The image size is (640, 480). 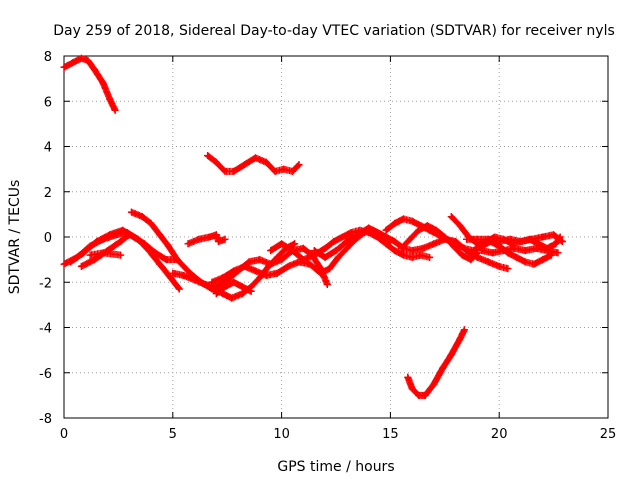 I want to click on y-tick-label: 0, so click(x=48, y=238).